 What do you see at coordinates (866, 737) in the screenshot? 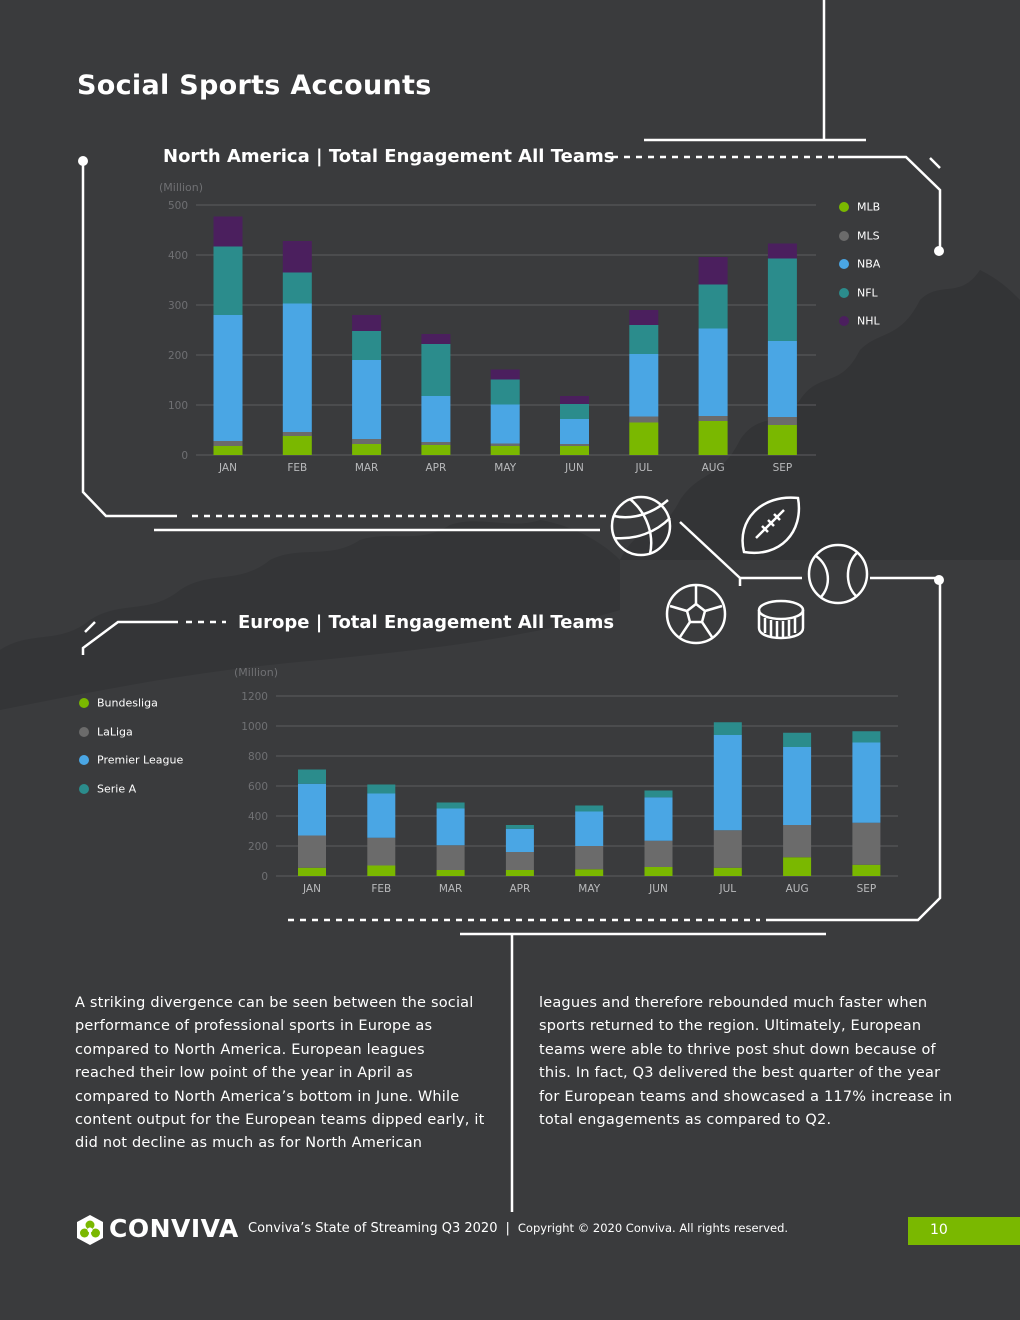
I see `eu-bar-serie-a-sep` at bounding box center [866, 737].